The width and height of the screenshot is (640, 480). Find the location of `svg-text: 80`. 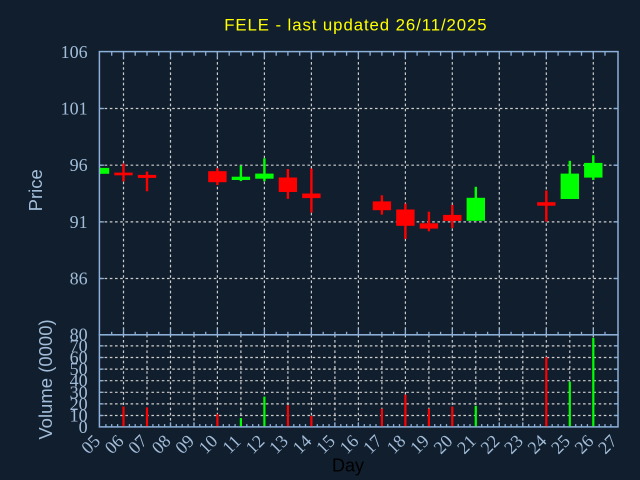

svg-text: 80 is located at coordinates (79, 334).